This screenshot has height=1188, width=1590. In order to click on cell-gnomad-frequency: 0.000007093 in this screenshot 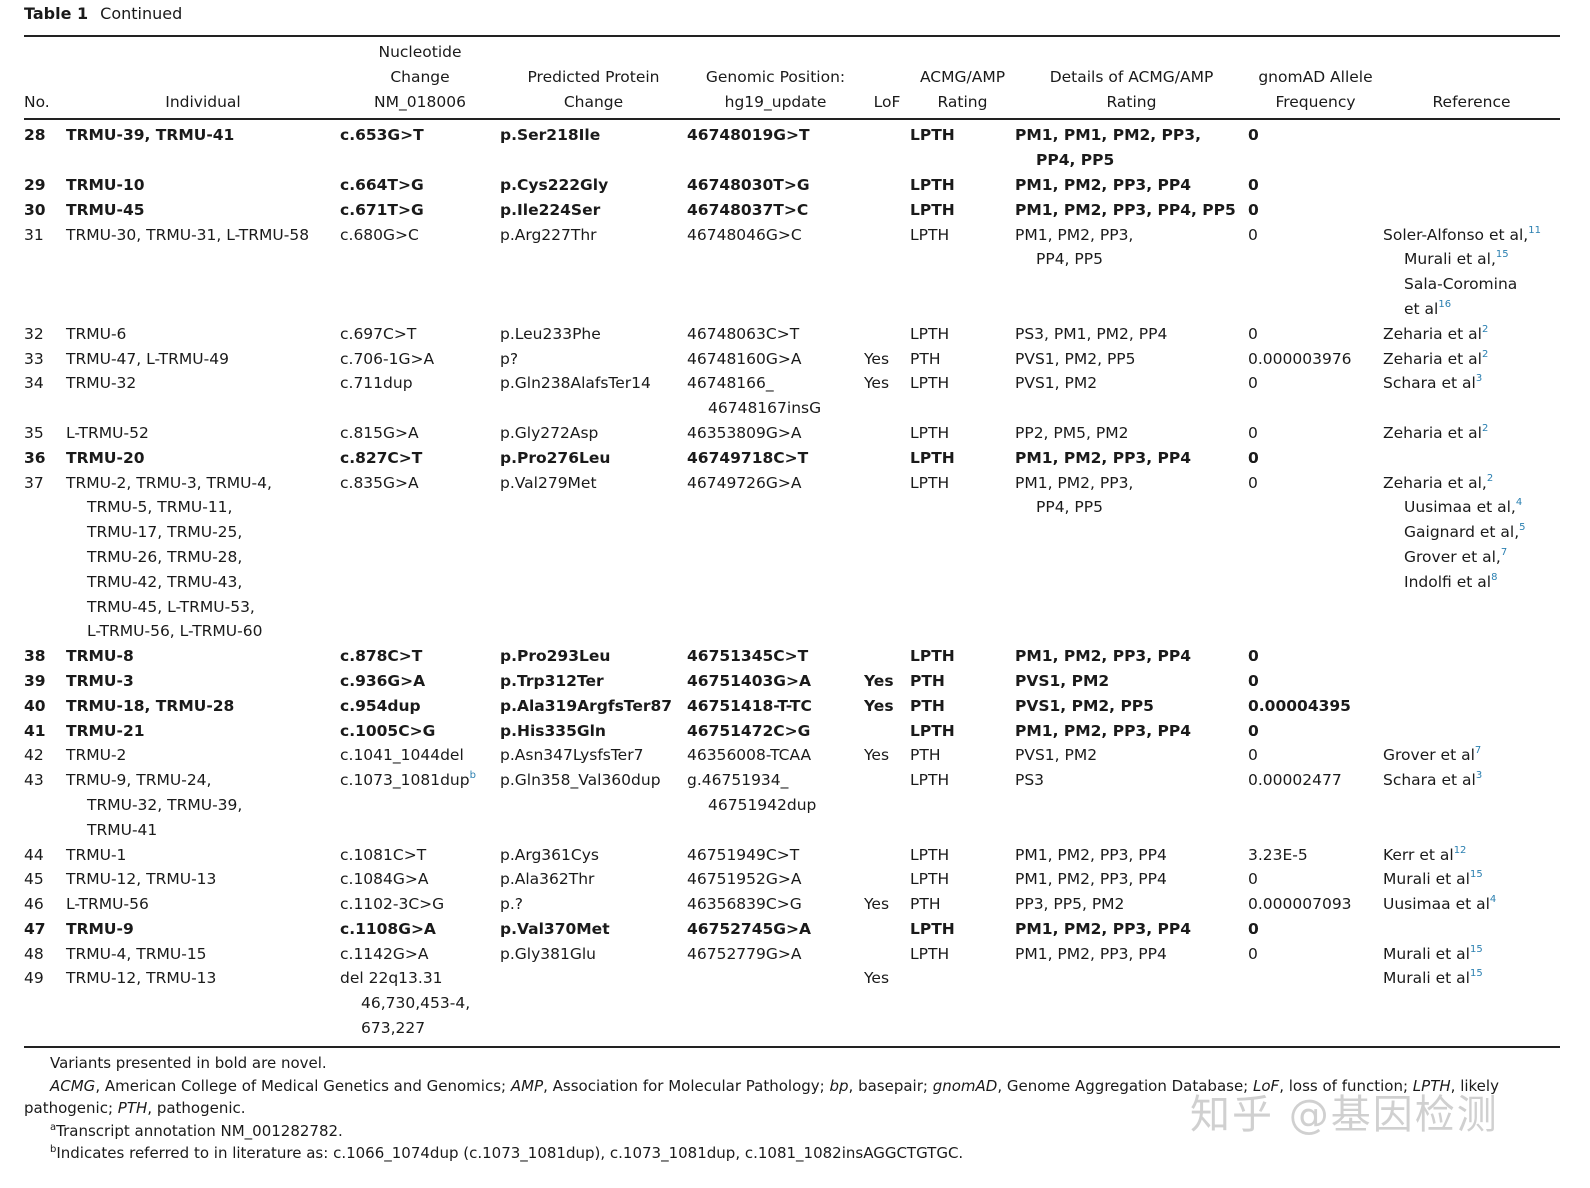, I will do `click(1300, 904)`.